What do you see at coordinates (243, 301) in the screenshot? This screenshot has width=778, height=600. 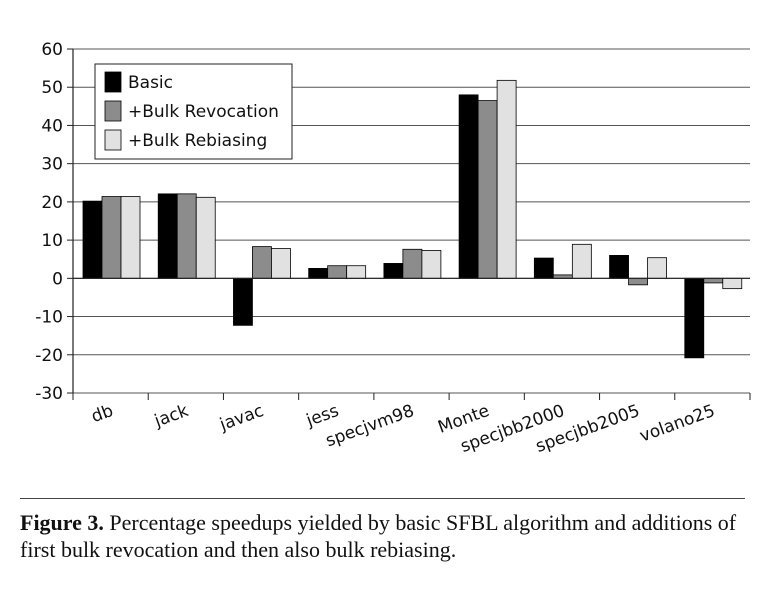 I see `bar-basic-javac` at bounding box center [243, 301].